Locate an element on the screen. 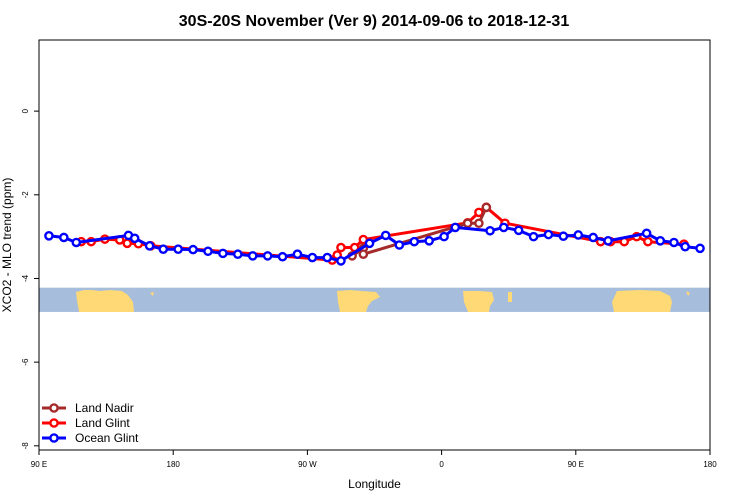  legend-item-land-glint: Land Glint is located at coordinates (86, 423).